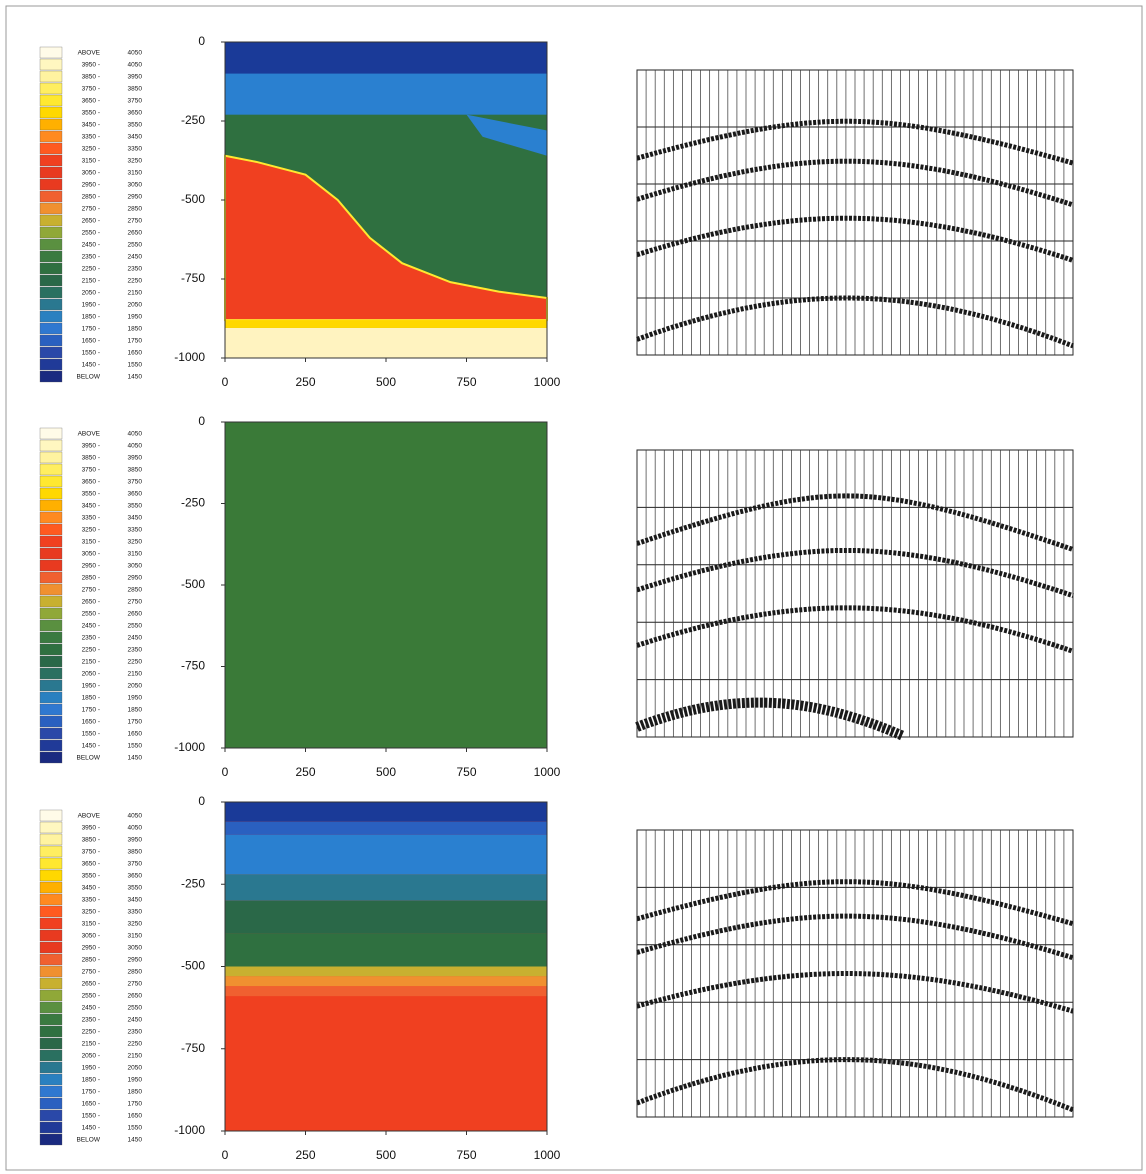 The image size is (1146, 1174). I want to click on legend-label: 2950 -, so click(91, 566).